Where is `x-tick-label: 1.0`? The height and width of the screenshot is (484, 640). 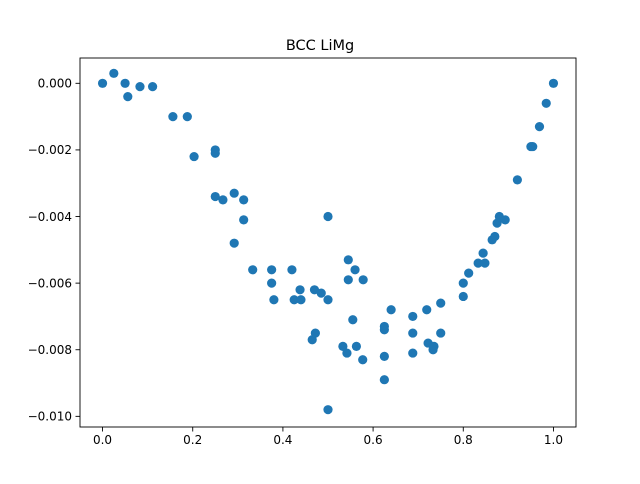 x-tick-label: 1.0 is located at coordinates (553, 440).